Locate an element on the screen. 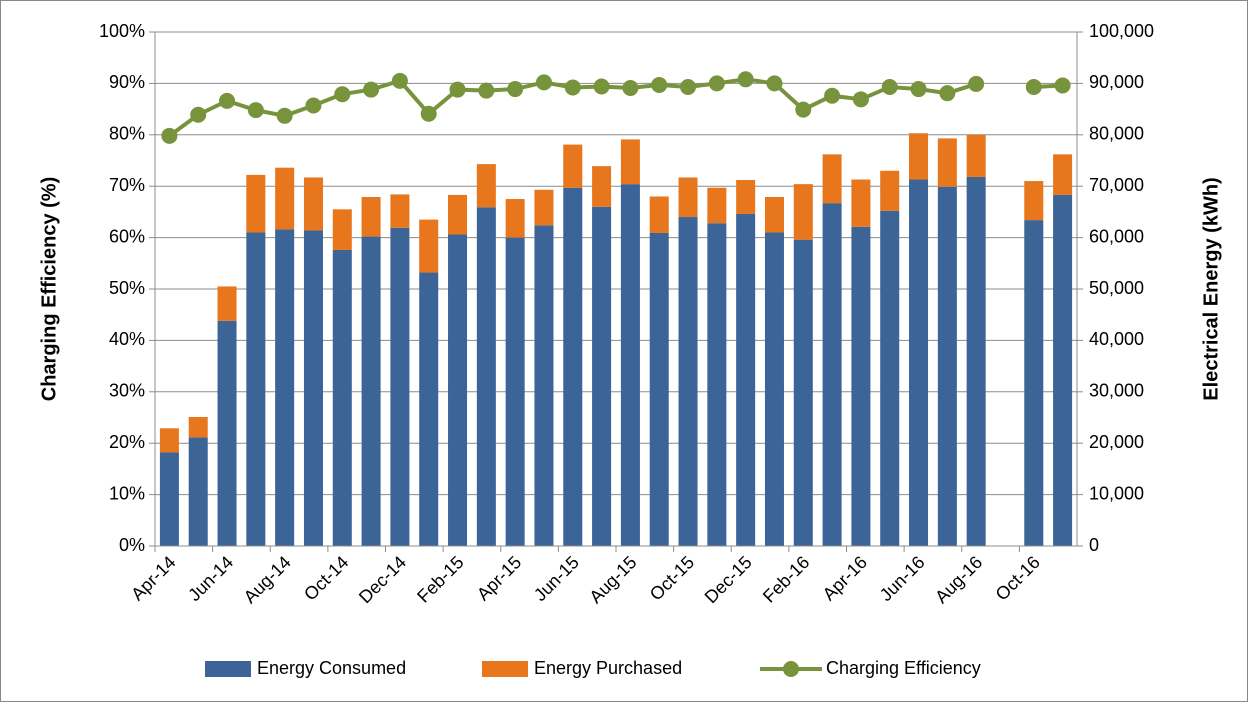 Image resolution: width=1249 pixels, height=703 pixels. y2-tick-label: 100,000 is located at coordinates (1121, 31).